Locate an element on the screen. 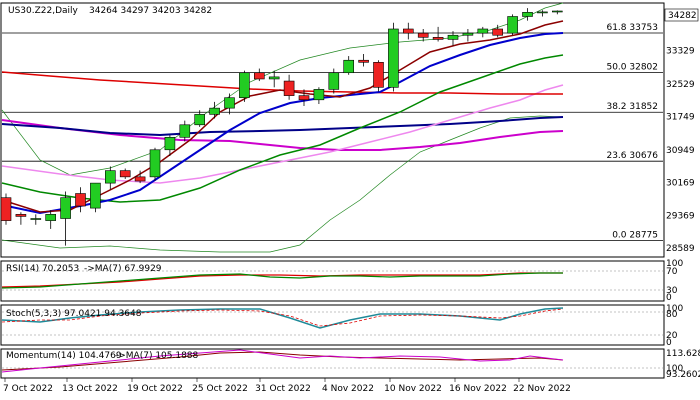 The height and width of the screenshot is (400, 700). ohlc-values: 34264 34297 34203 34282 is located at coordinates (150, 11).